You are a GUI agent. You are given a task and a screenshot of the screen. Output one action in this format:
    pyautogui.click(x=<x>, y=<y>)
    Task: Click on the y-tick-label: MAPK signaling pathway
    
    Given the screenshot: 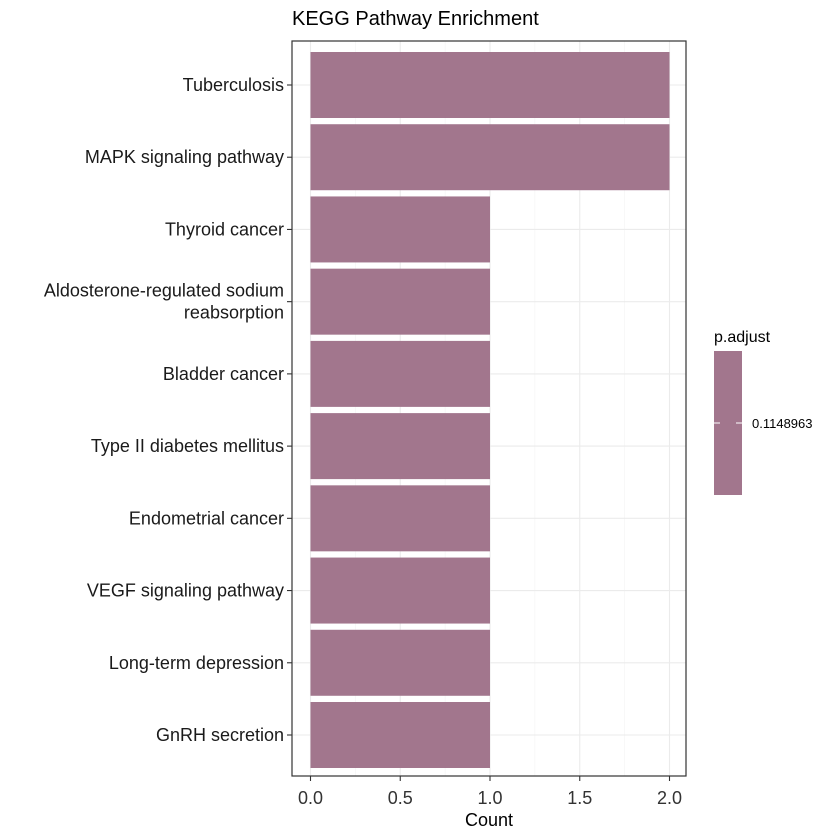 What is the action you would take?
    pyautogui.click(x=184, y=157)
    